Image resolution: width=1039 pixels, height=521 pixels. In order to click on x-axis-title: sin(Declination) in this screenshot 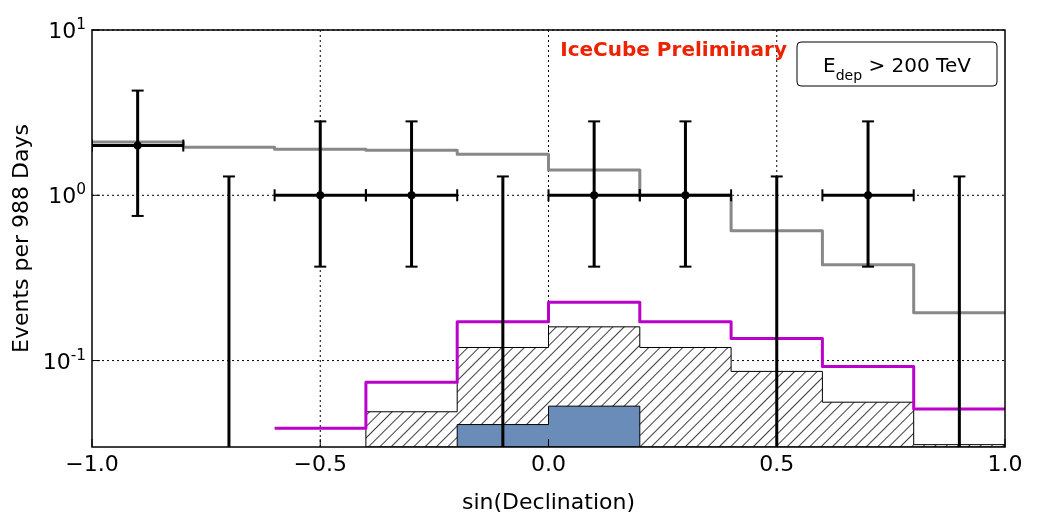, I will do `click(548, 501)`.